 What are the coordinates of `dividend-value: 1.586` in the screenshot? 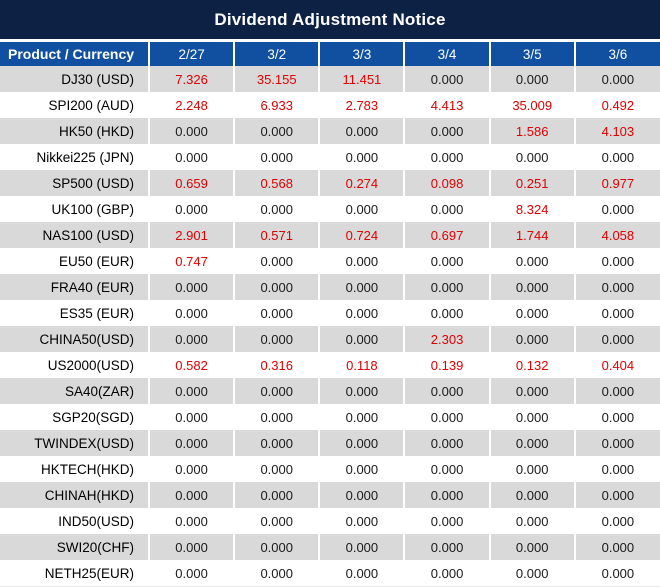 It's located at (531, 131).